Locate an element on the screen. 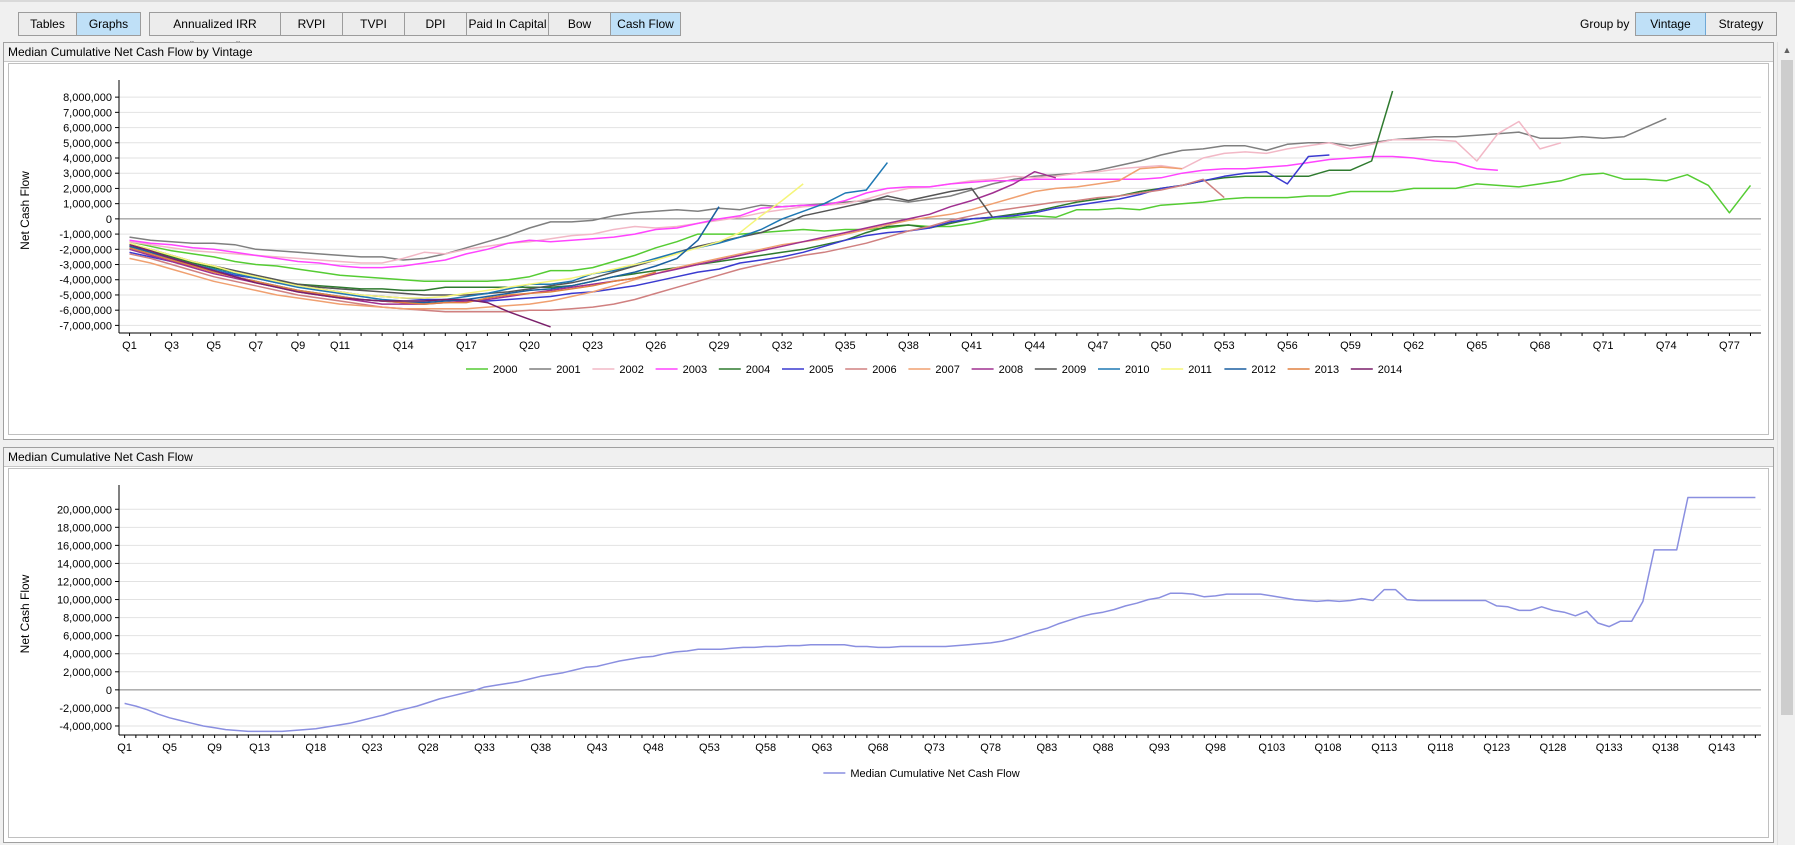  series-line-2006 is located at coordinates (677, 245).